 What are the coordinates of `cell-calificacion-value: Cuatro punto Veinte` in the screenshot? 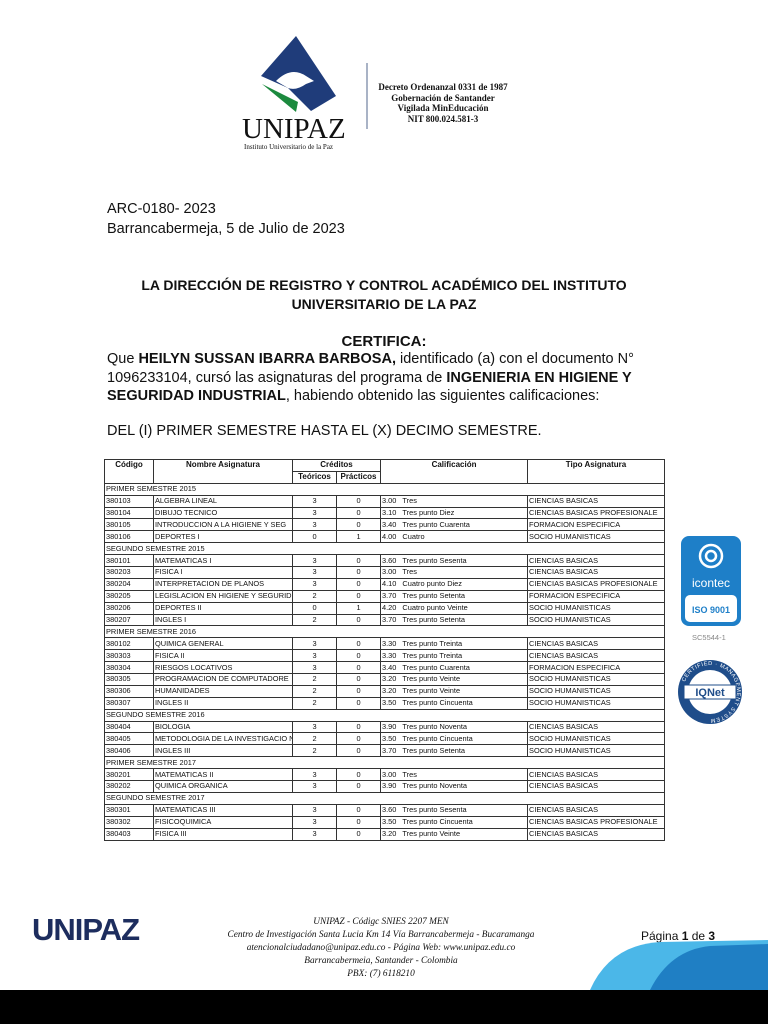 It's located at (435, 608).